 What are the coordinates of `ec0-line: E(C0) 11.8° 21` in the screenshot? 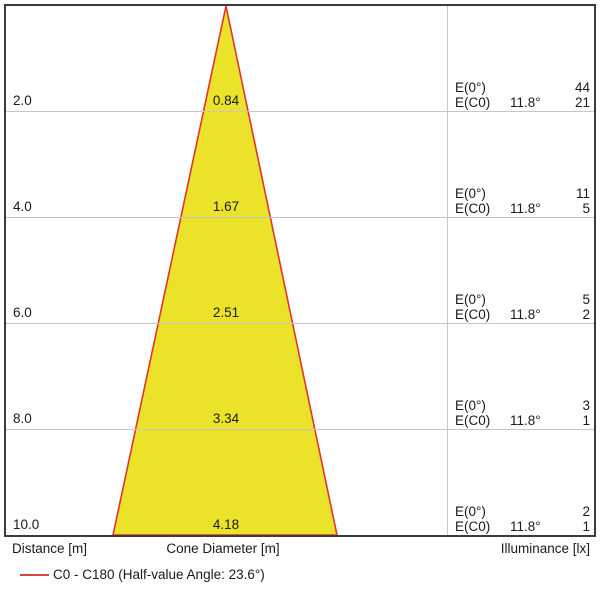 It's located at (522, 102).